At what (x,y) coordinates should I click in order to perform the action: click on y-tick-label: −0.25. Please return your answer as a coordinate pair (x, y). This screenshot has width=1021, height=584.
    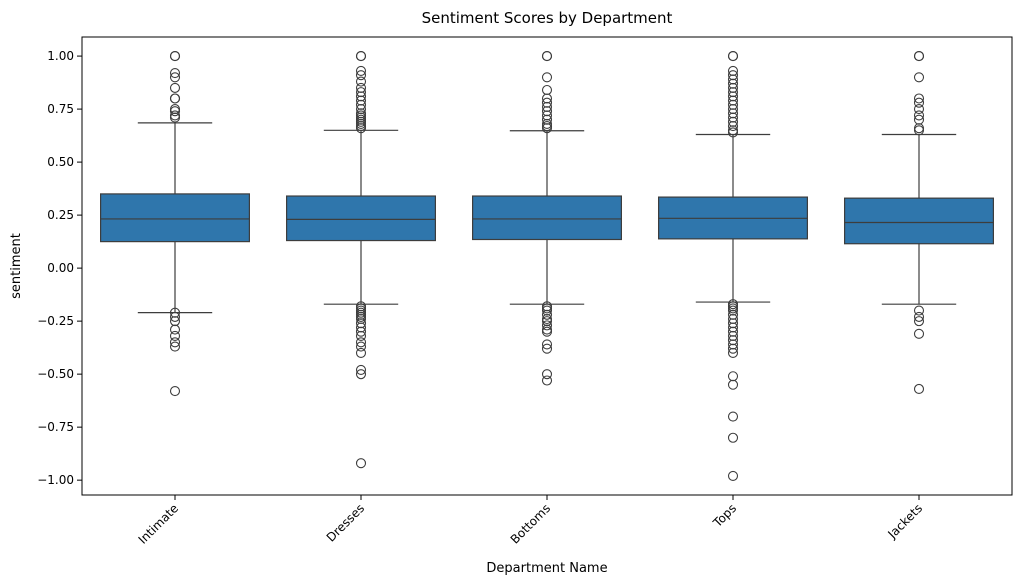
    Looking at the image, I should click on (55, 321).